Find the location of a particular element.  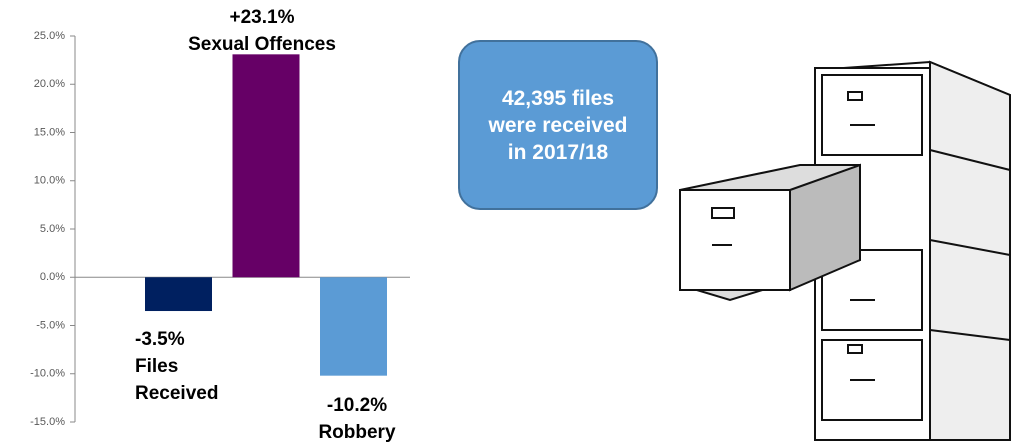

value-label: -10.2% is located at coordinates (357, 405).